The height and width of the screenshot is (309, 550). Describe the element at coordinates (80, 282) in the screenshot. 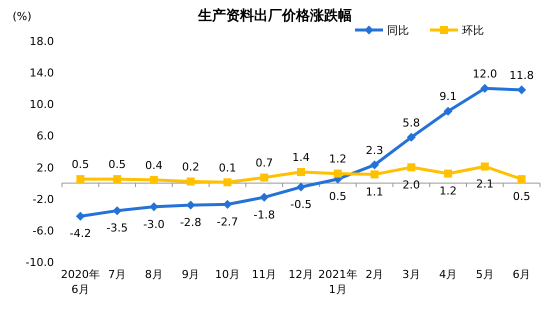

I see `x-tick-label: 2020年 6月` at that location.